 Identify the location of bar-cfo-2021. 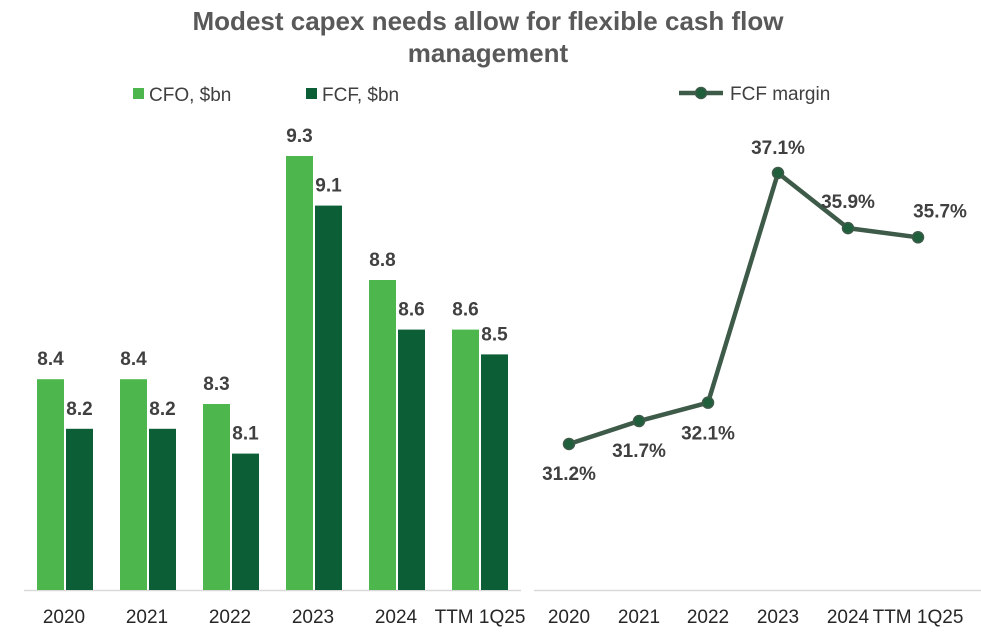
(133, 484).